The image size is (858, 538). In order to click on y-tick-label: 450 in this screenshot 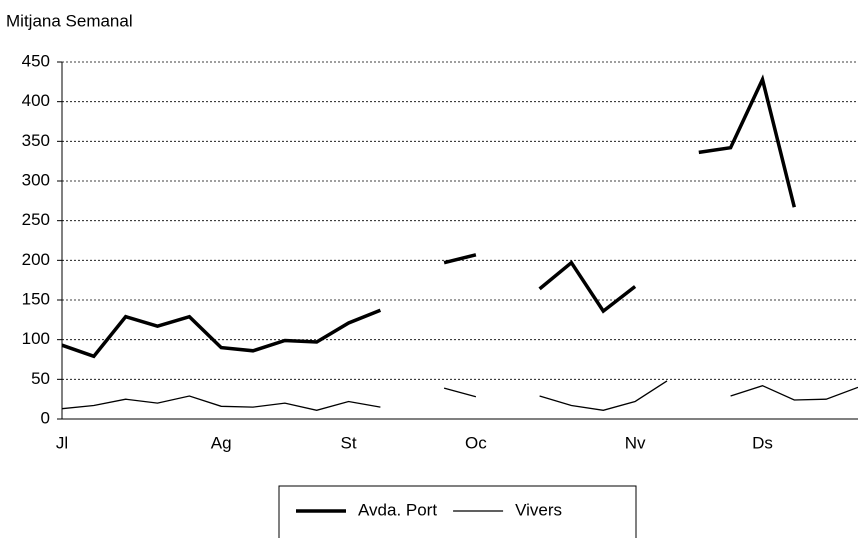, I will do `click(36, 60)`.